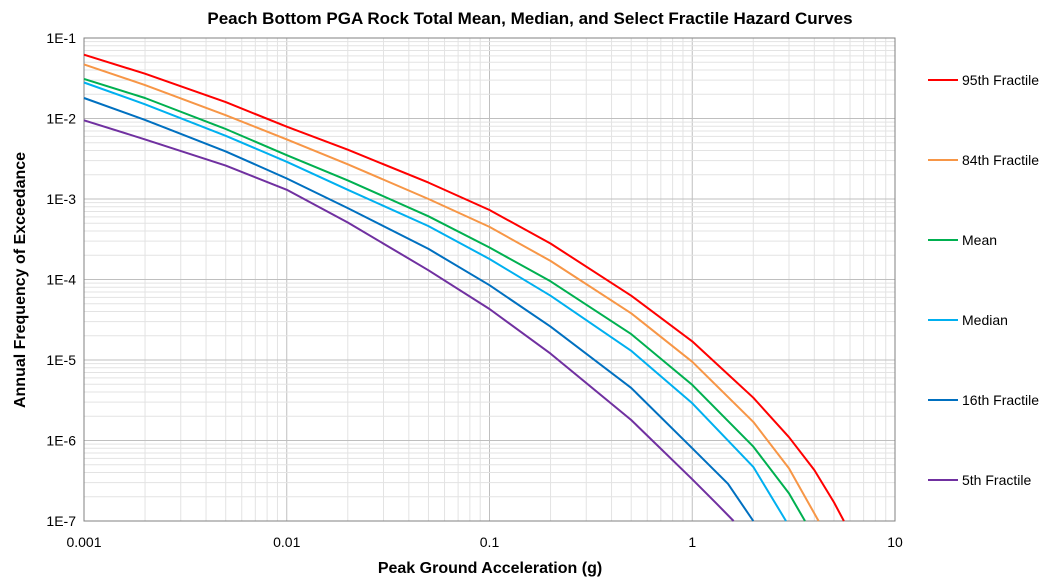  What do you see at coordinates (979, 240) in the screenshot?
I see `legend-label: Mean` at bounding box center [979, 240].